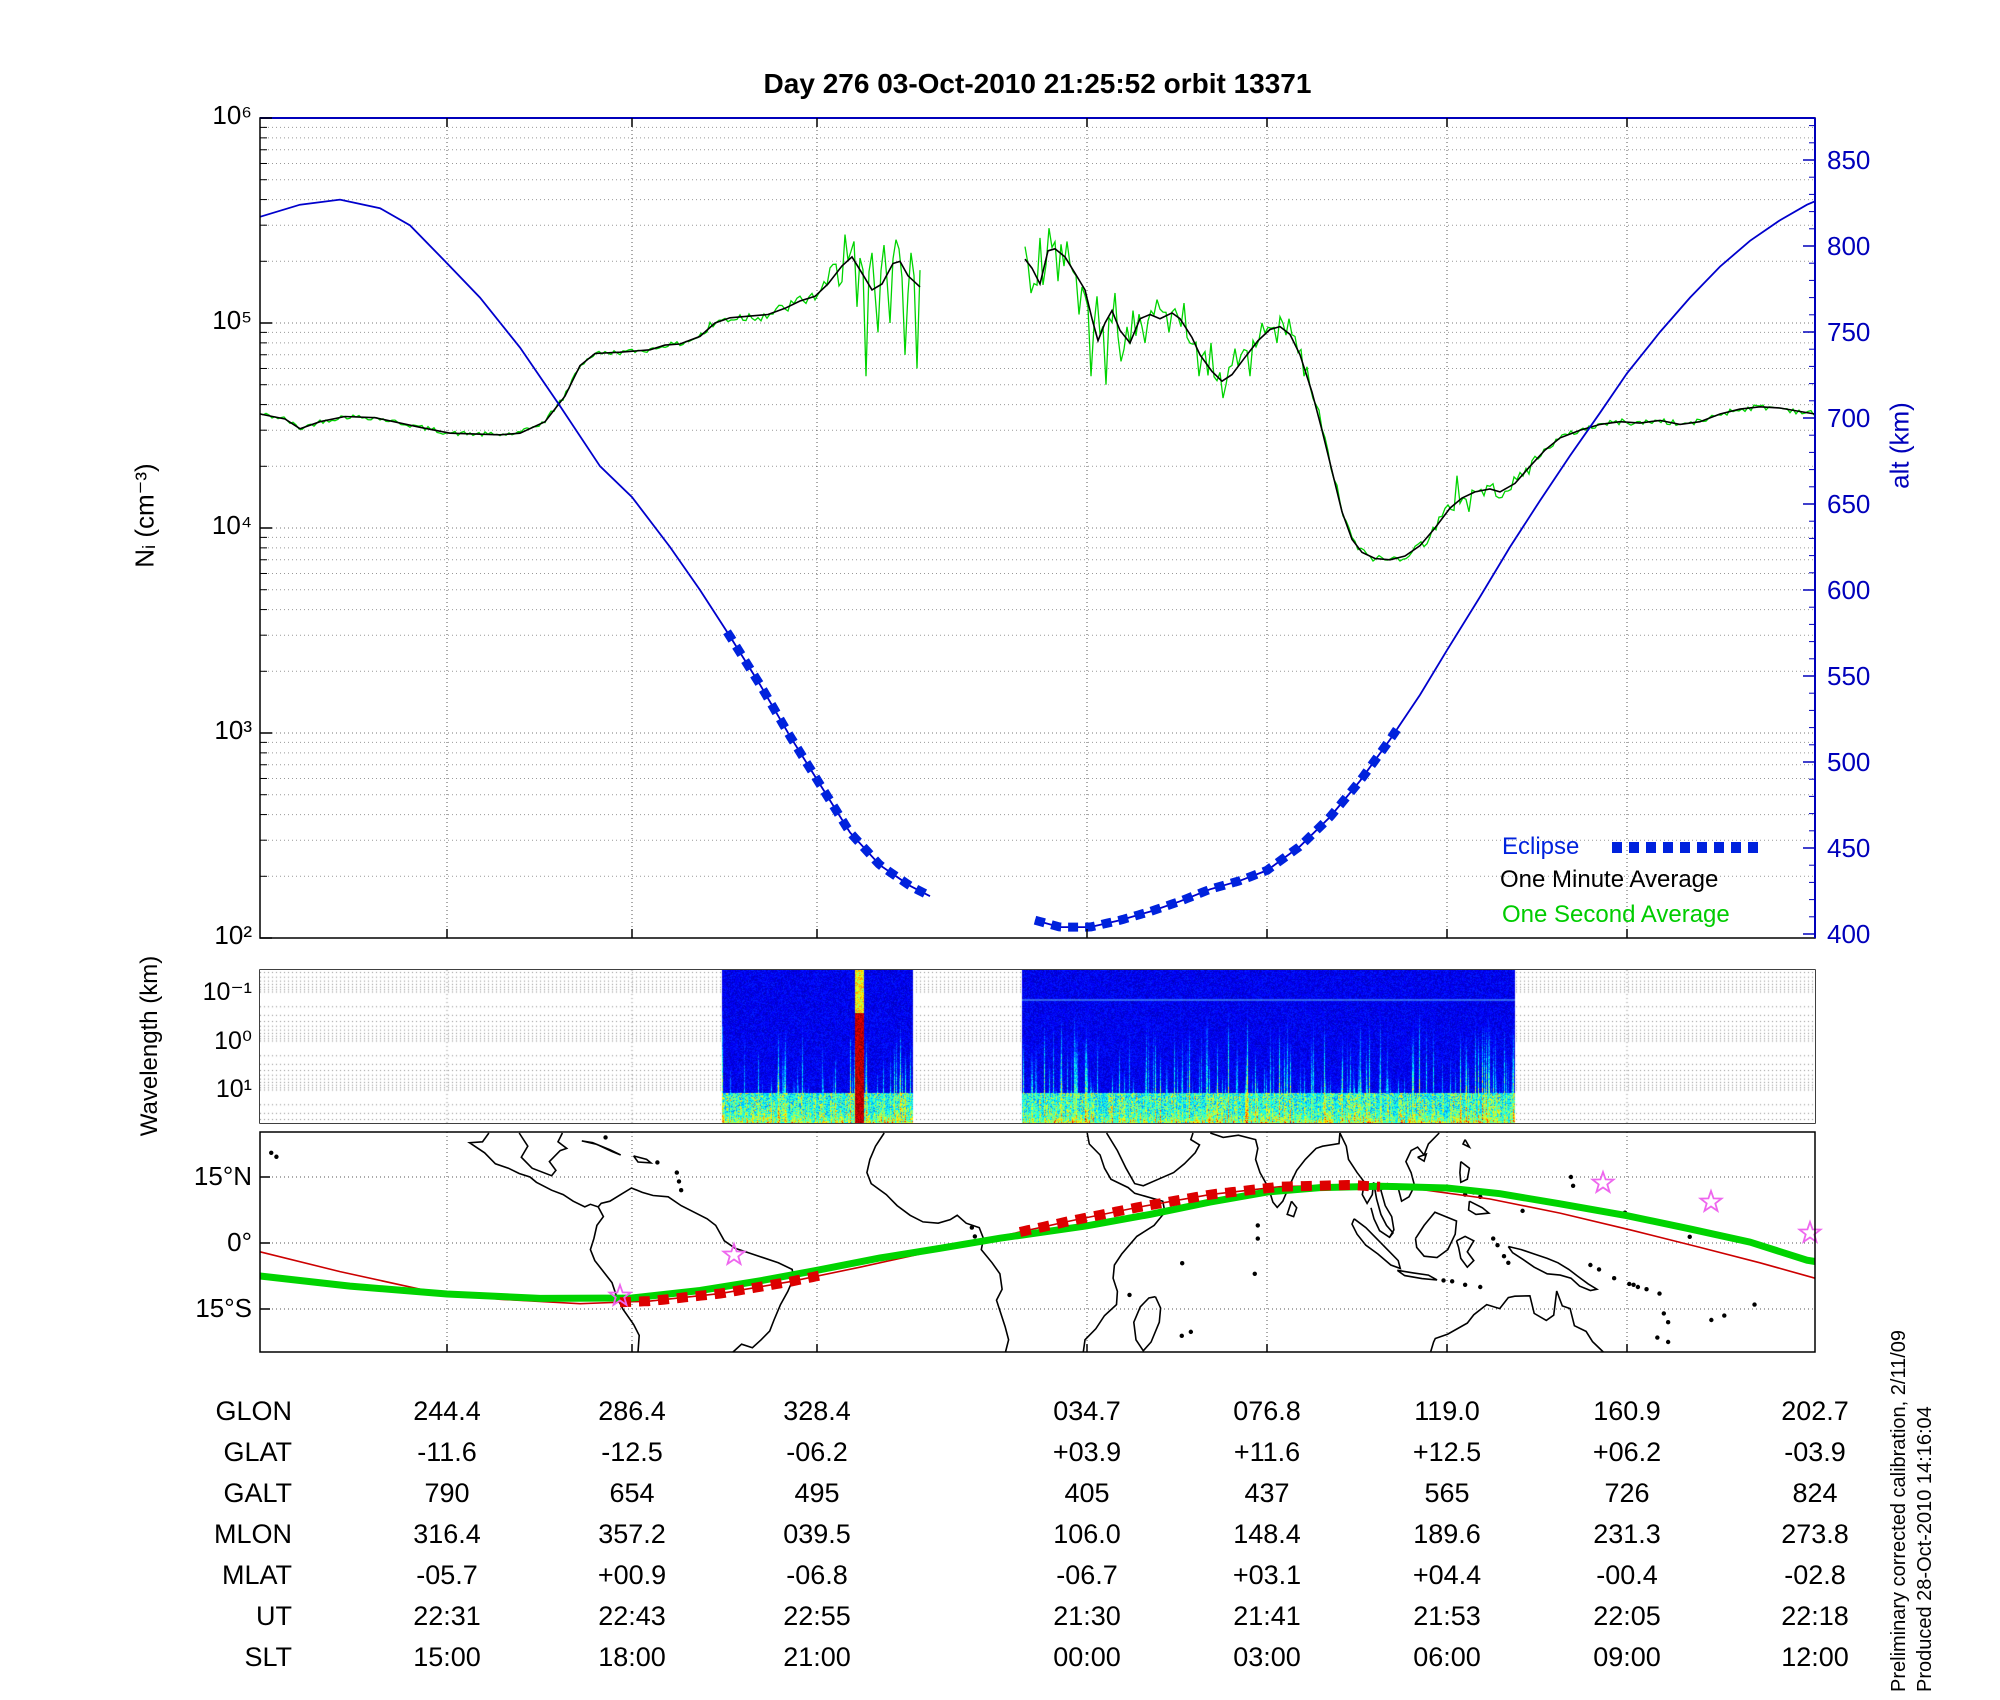 The height and width of the screenshot is (1700, 2000). Describe the element at coordinates (632, 1452) in the screenshot. I see `table-cell: -12.5` at that location.